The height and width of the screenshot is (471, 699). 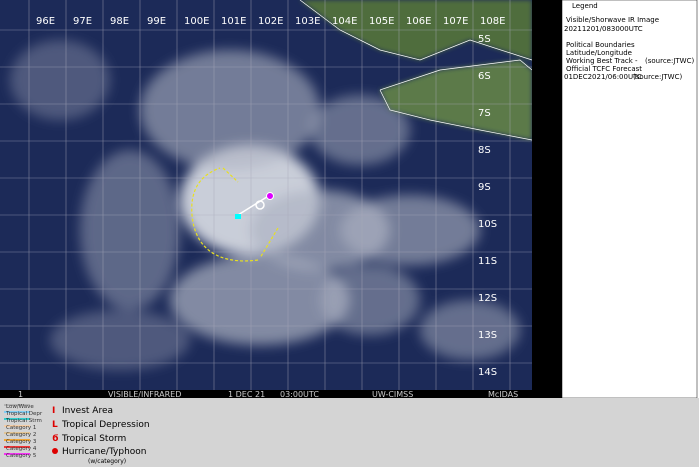 I want to click on footer-text: 1, so click(x=20, y=394).